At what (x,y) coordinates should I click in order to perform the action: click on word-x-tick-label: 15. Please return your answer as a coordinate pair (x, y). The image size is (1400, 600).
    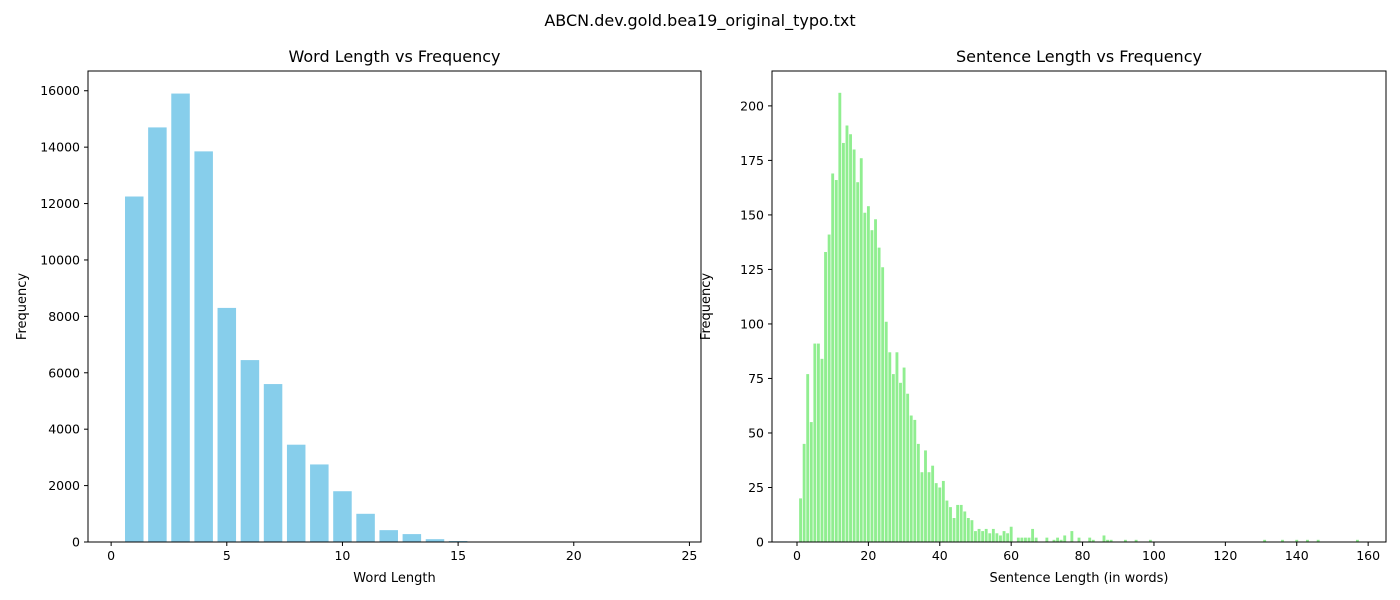
    Looking at the image, I should click on (458, 555).